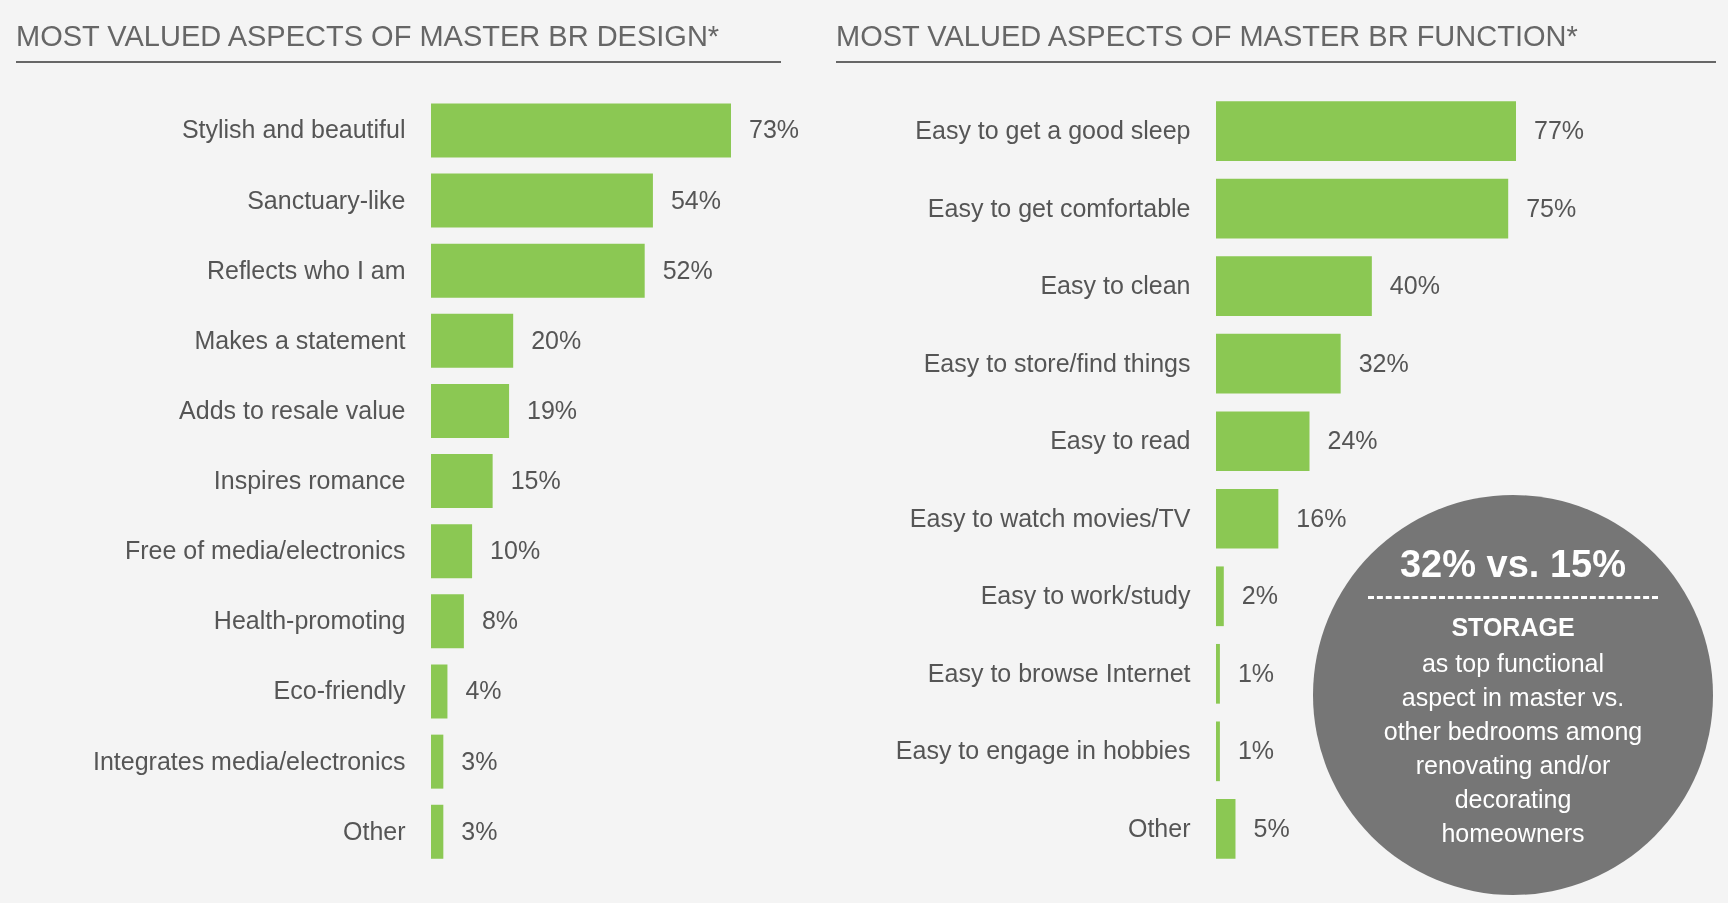  What do you see at coordinates (499, 620) in the screenshot?
I see `data-label: 8%` at bounding box center [499, 620].